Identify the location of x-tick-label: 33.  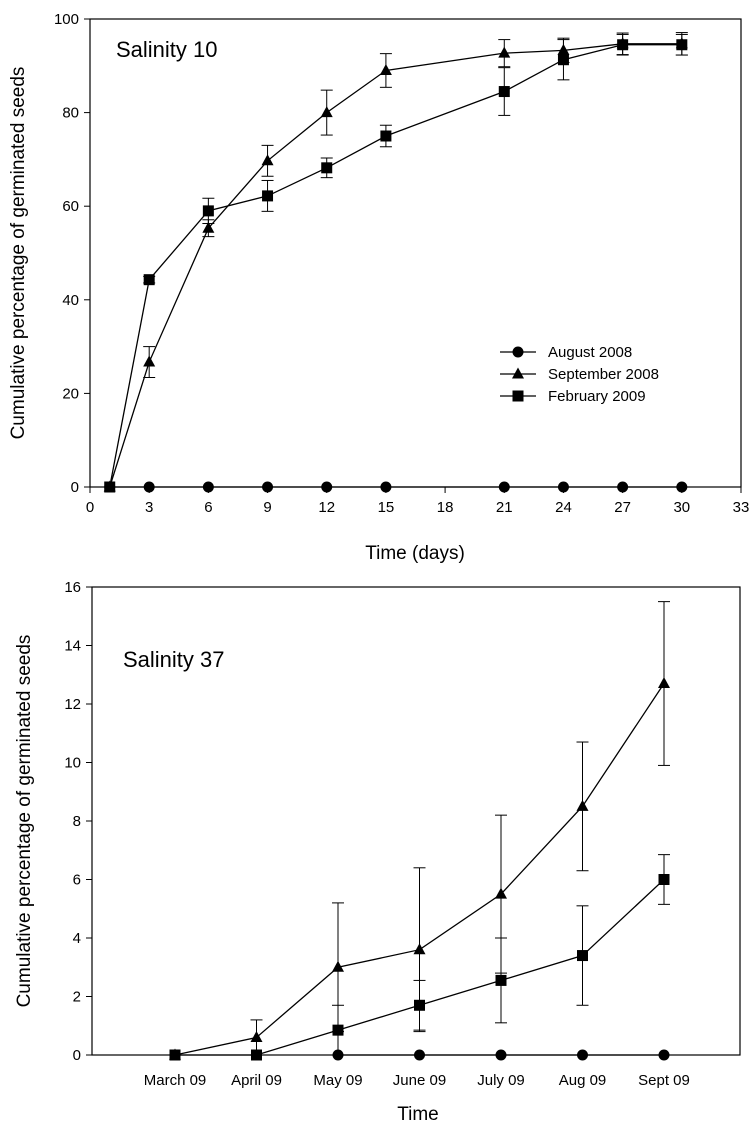
(741, 507).